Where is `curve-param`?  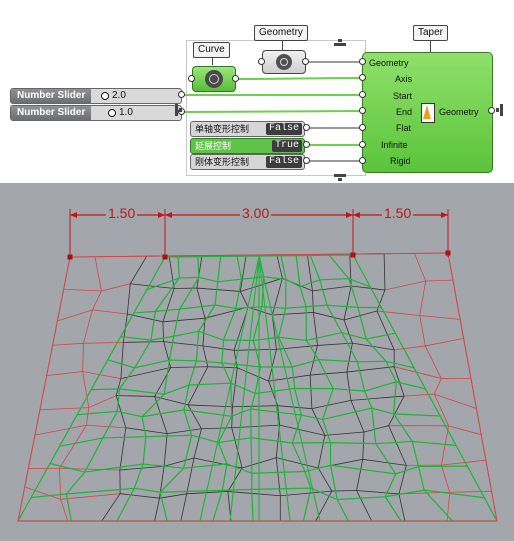 curve-param is located at coordinates (214, 79).